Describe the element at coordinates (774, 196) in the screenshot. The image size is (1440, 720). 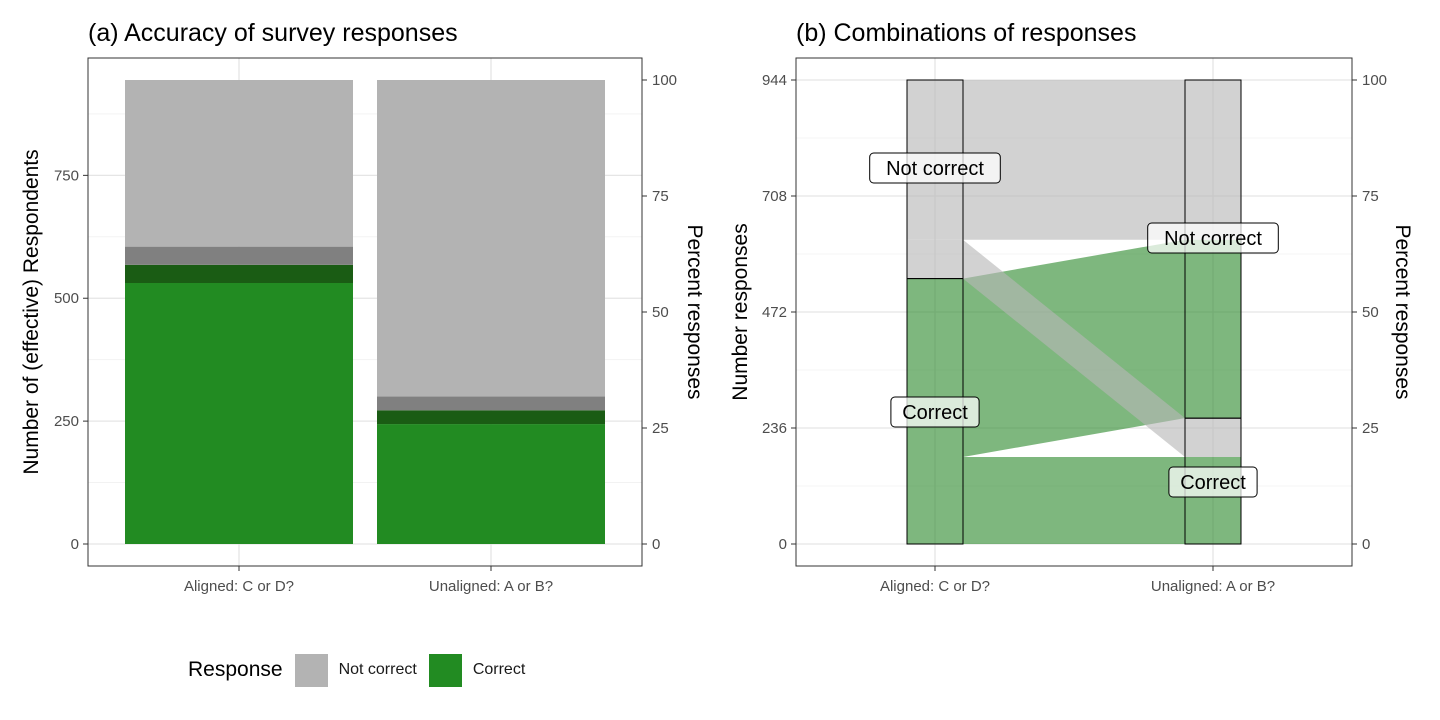
I see `y-tick-label: 708` at that location.